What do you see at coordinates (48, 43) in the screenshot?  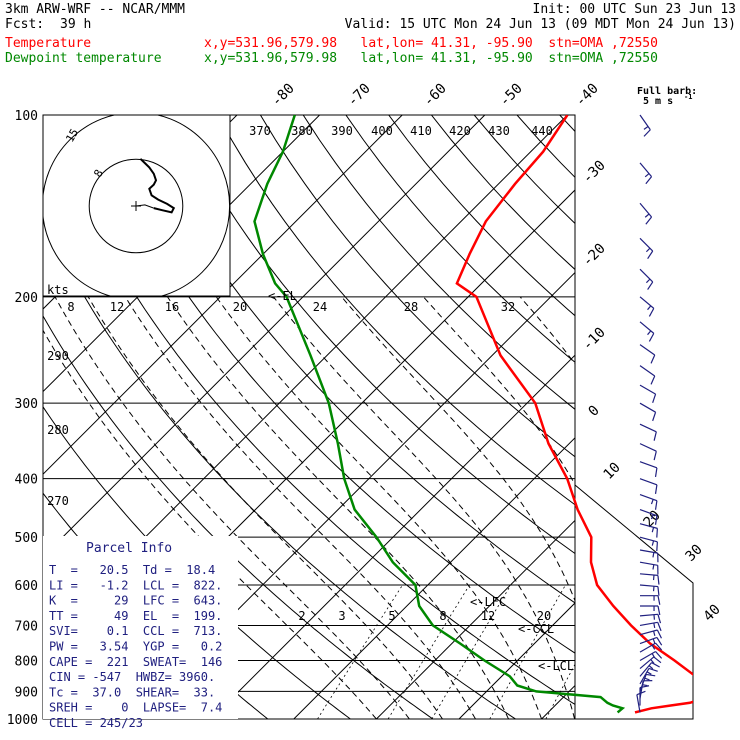 I see `temperature-legend-label: Temperature` at bounding box center [48, 43].